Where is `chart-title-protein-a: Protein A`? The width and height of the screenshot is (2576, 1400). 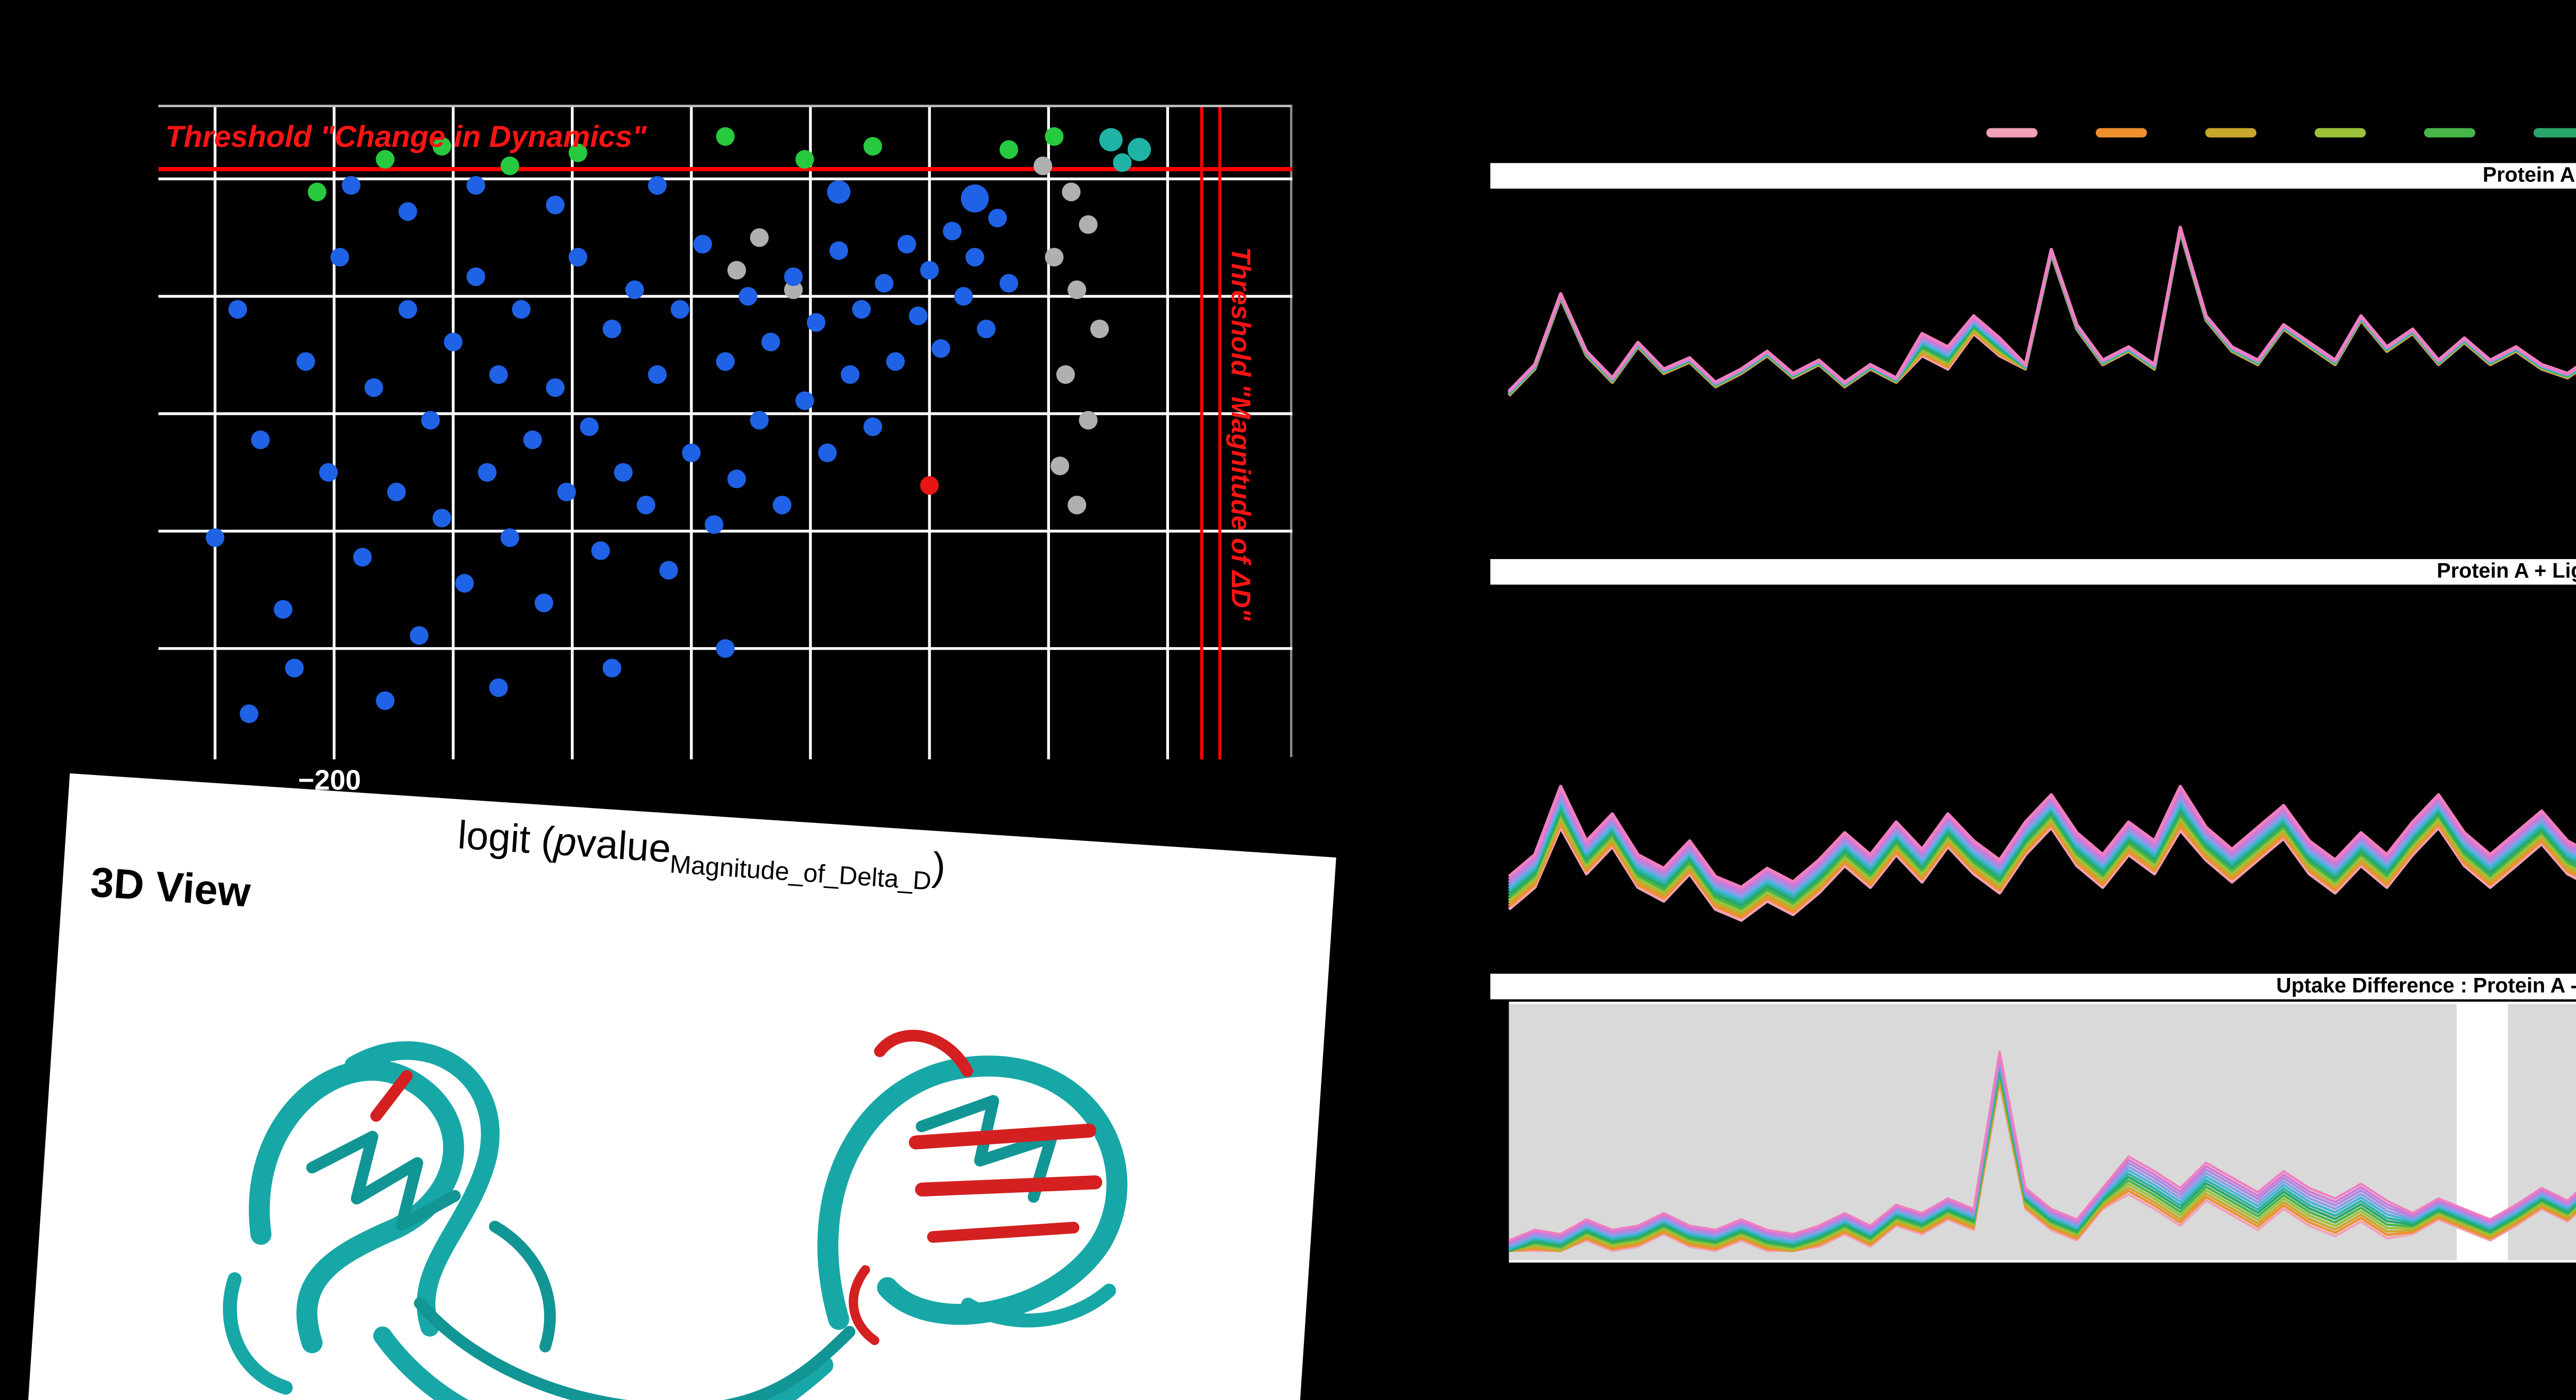
chart-title-protein-a: Protein A is located at coordinates (2033, 176).